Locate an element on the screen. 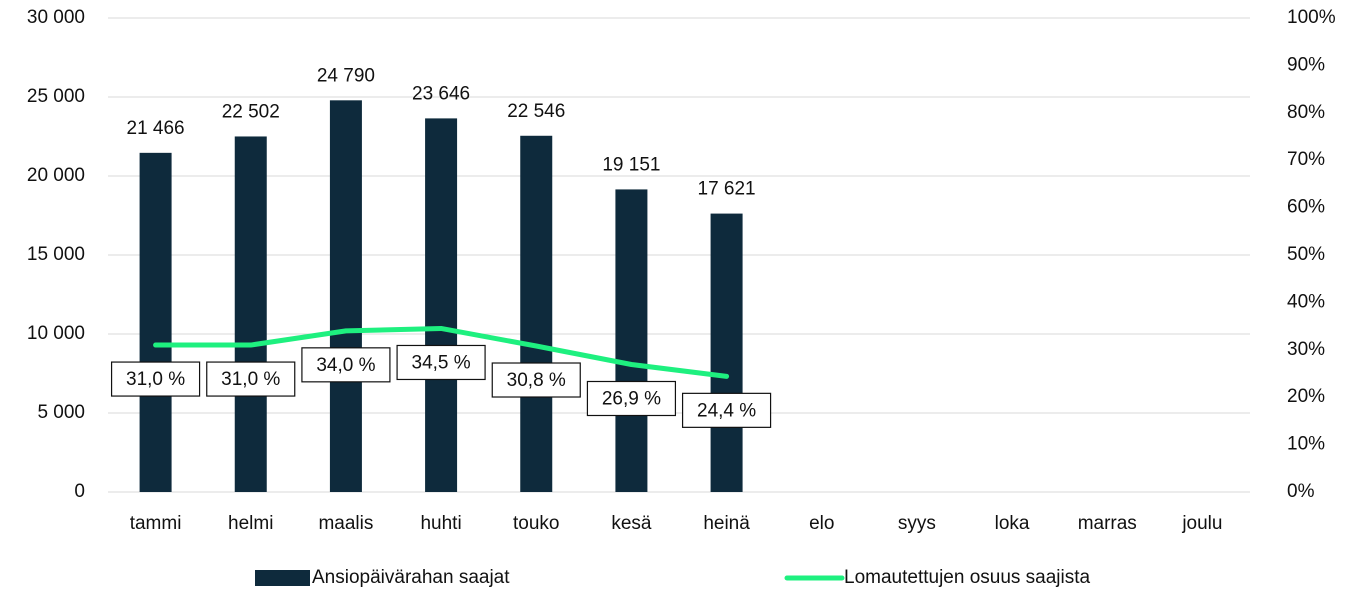 The width and height of the screenshot is (1365, 591). y2-tick-label: 90% is located at coordinates (1306, 64).